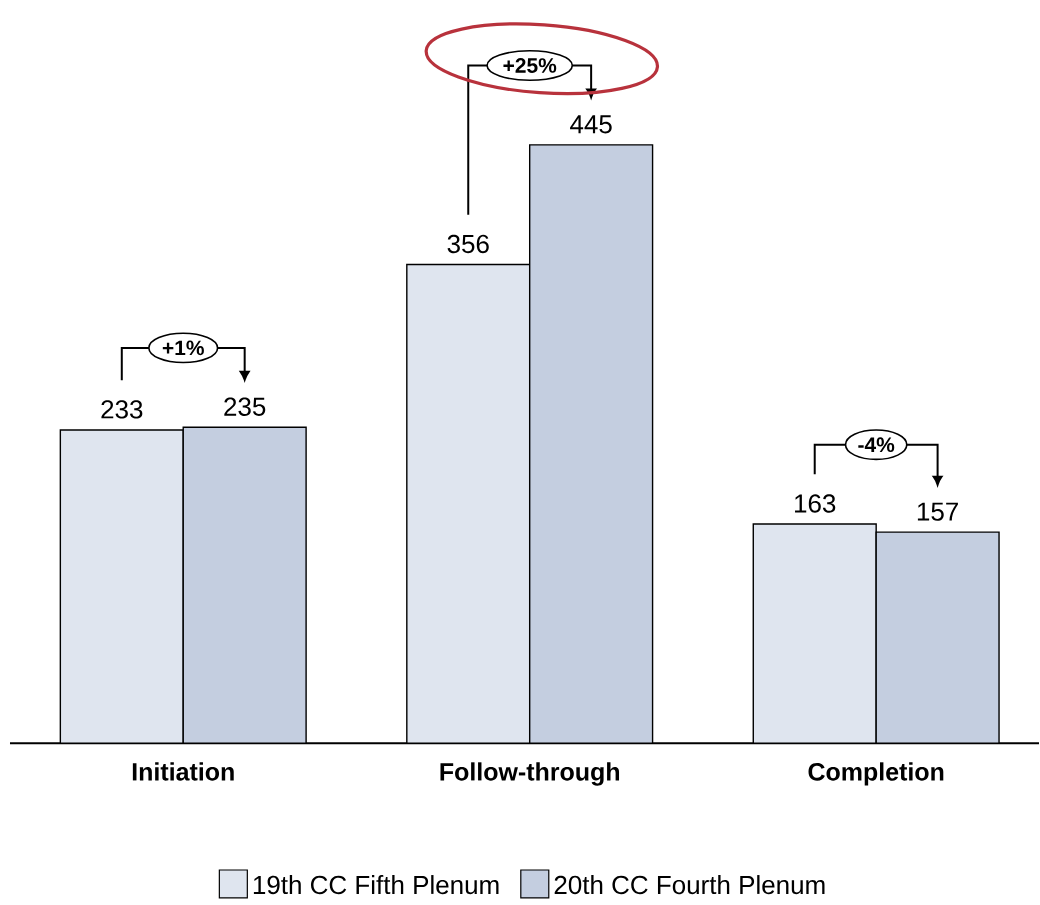 The height and width of the screenshot is (905, 1040). I want to click on x-tick-label: Follow-through, so click(530, 774).